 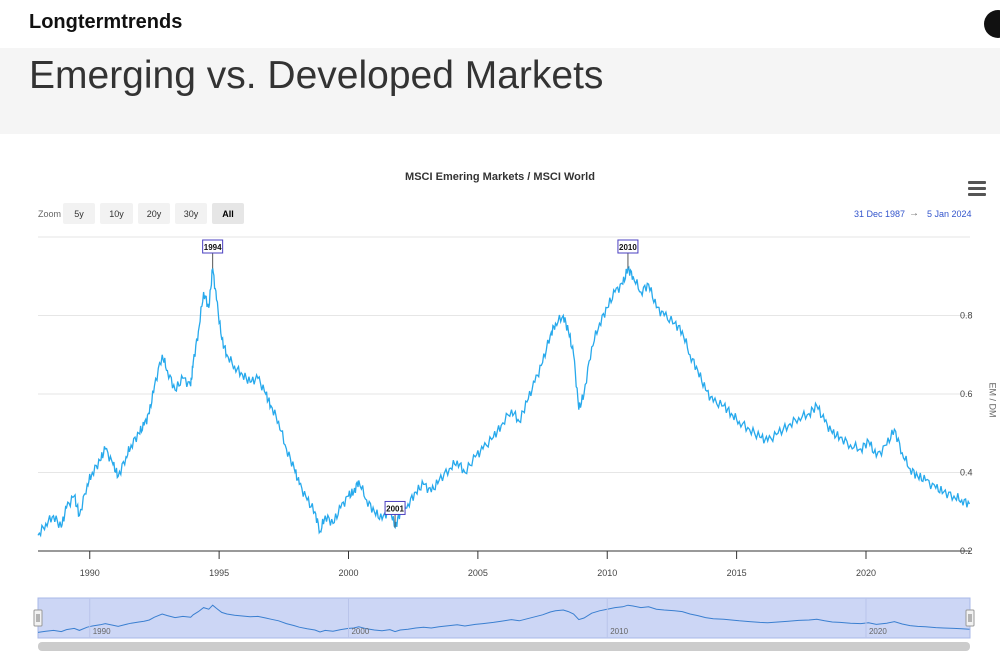 What do you see at coordinates (79, 213) in the screenshot?
I see `zoom-5y-button: 5y` at bounding box center [79, 213].